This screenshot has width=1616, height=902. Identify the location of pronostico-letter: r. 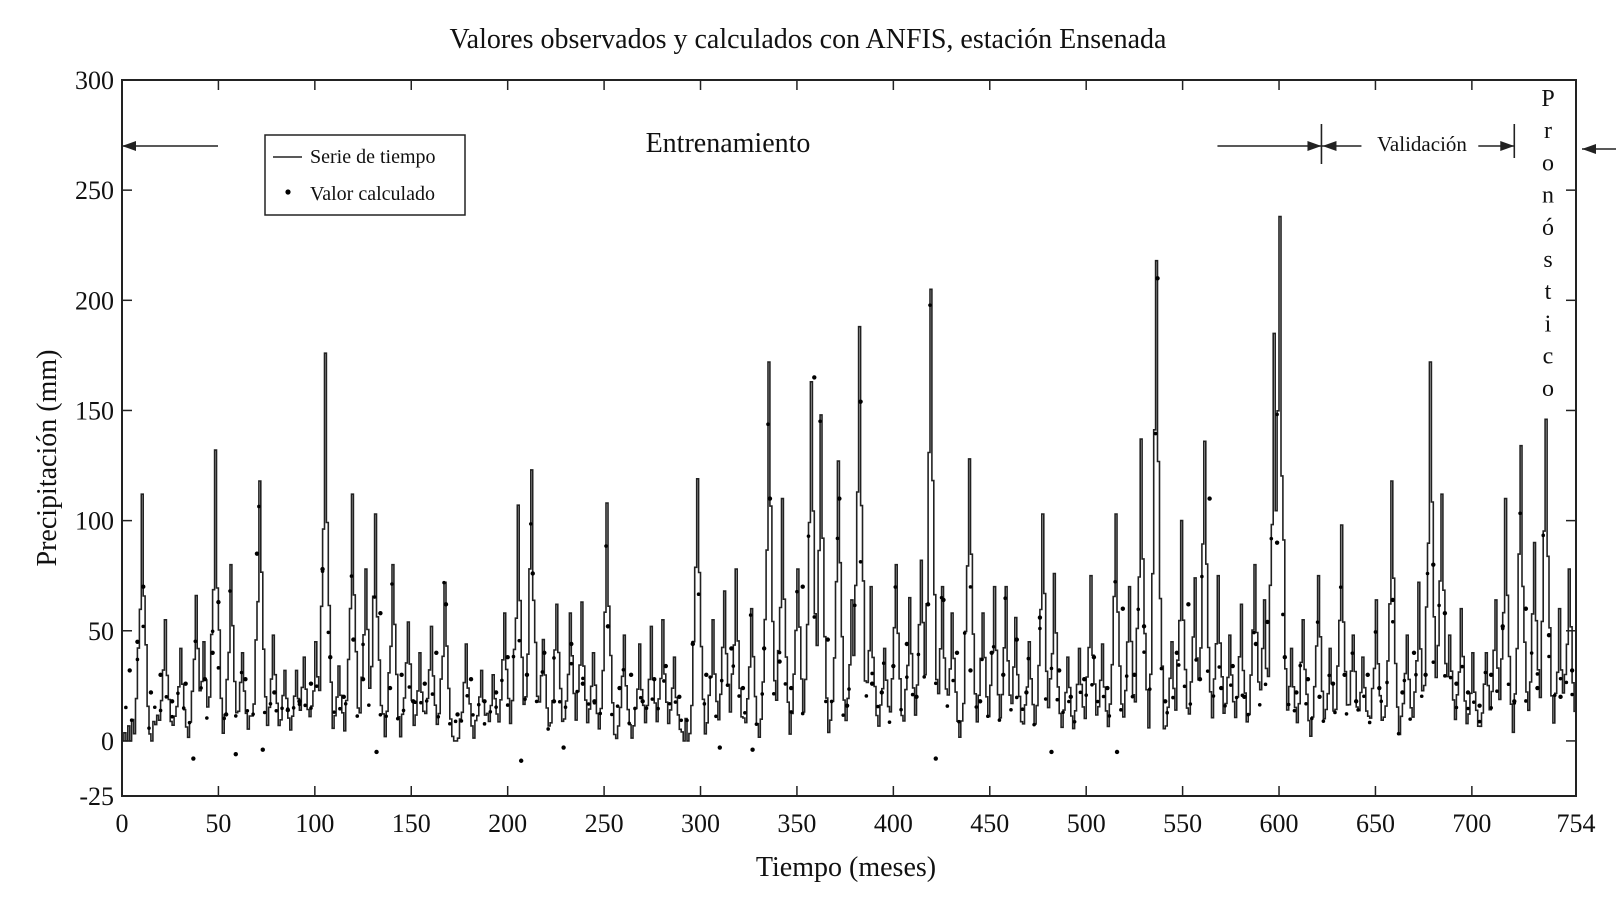
(1548, 131).